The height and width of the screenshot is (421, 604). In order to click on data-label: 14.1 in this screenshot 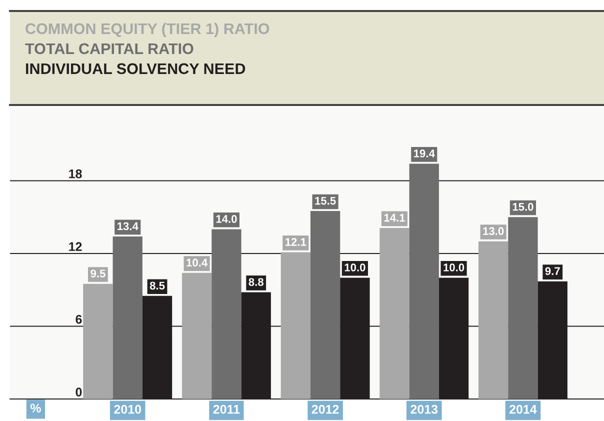, I will do `click(394, 218)`.